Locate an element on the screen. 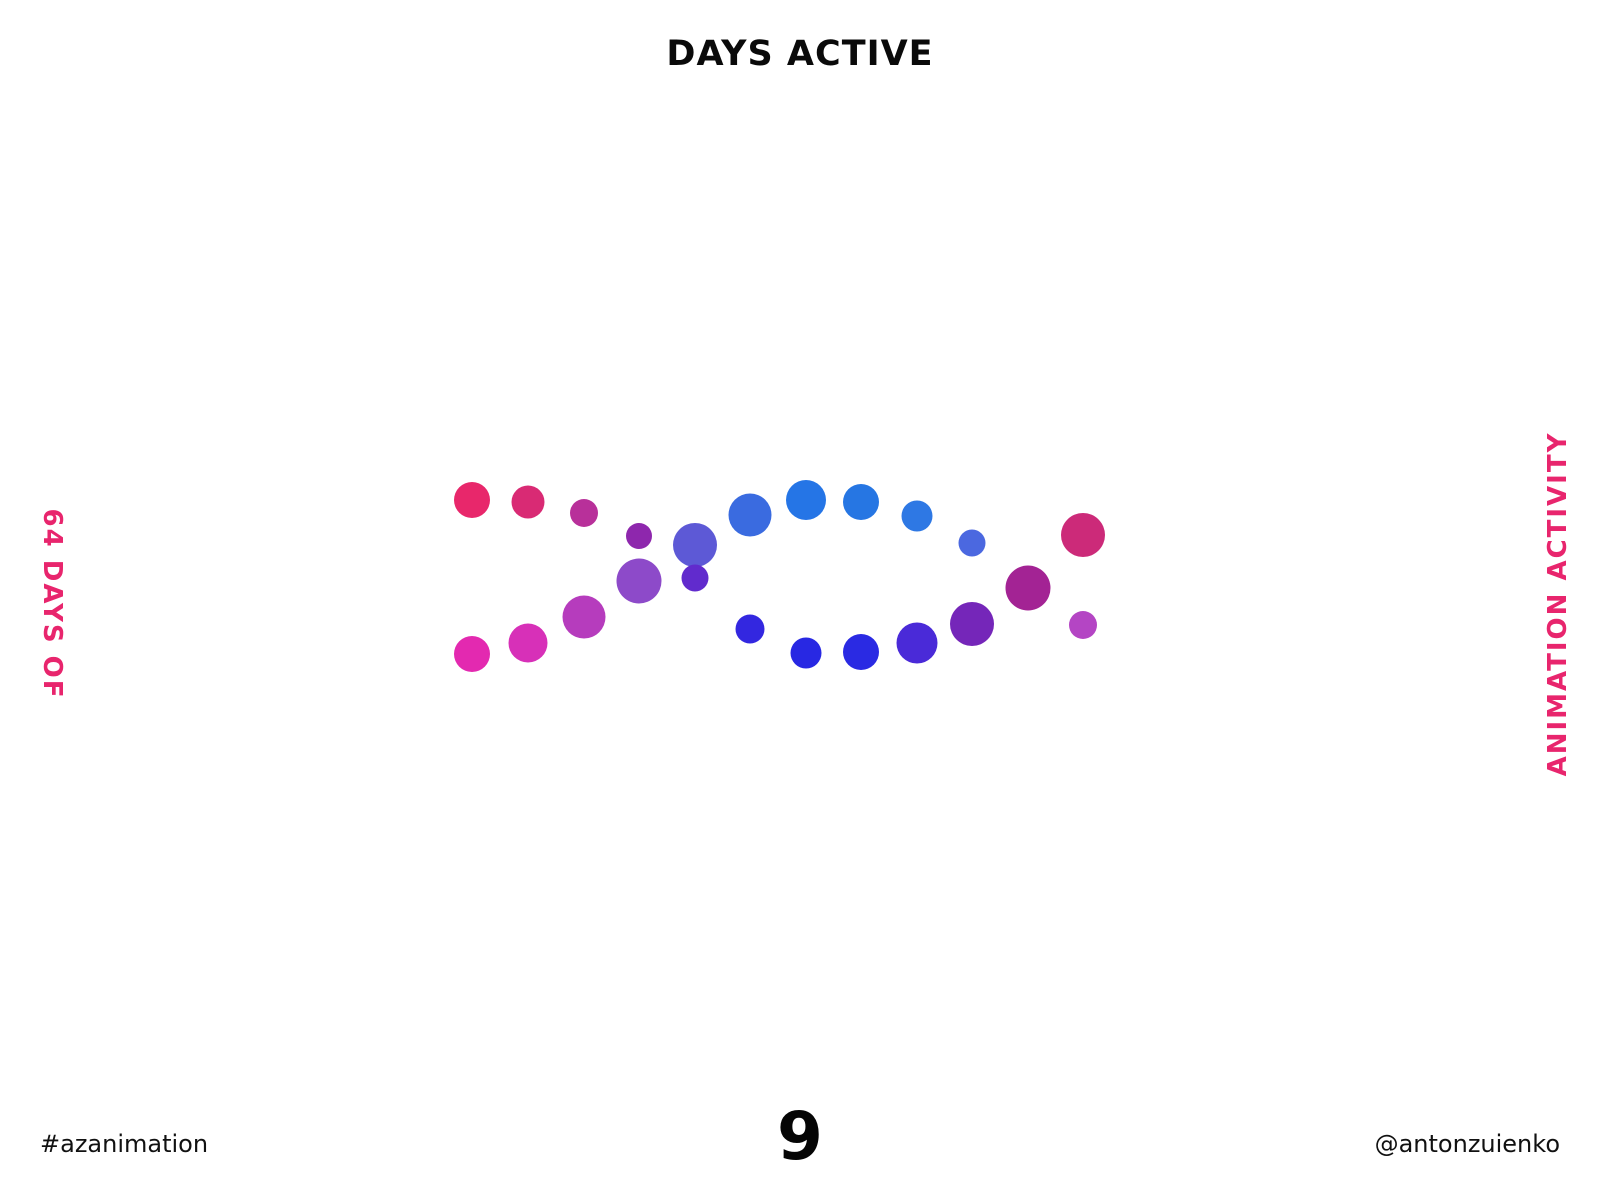  top-strand is located at coordinates (779, 523).